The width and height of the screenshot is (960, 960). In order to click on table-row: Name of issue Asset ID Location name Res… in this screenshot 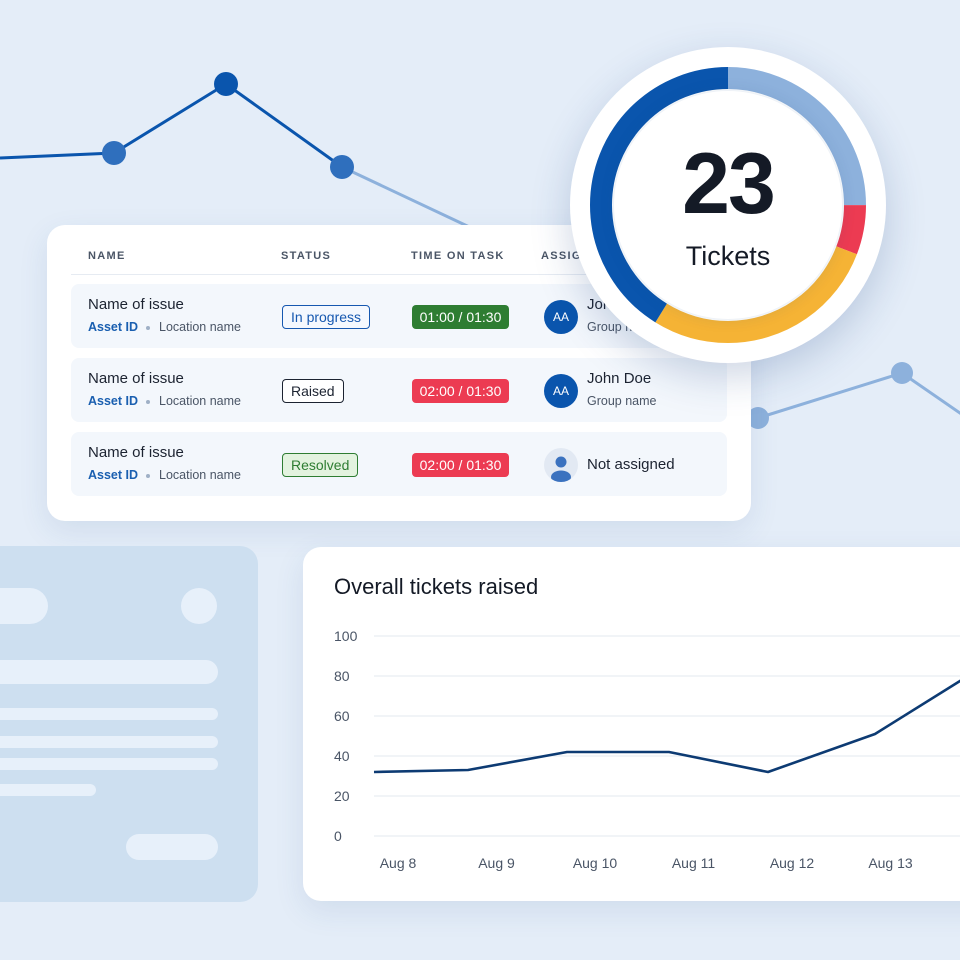, I will do `click(399, 464)`.